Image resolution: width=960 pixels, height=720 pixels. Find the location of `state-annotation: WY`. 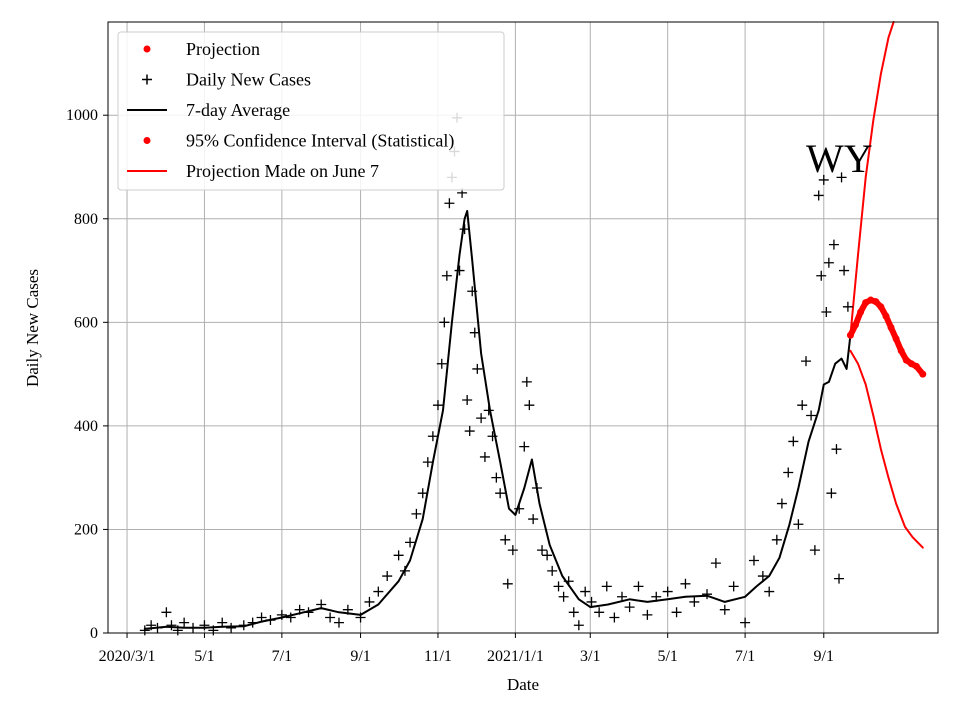

state-annotation: WY is located at coordinates (839, 158).